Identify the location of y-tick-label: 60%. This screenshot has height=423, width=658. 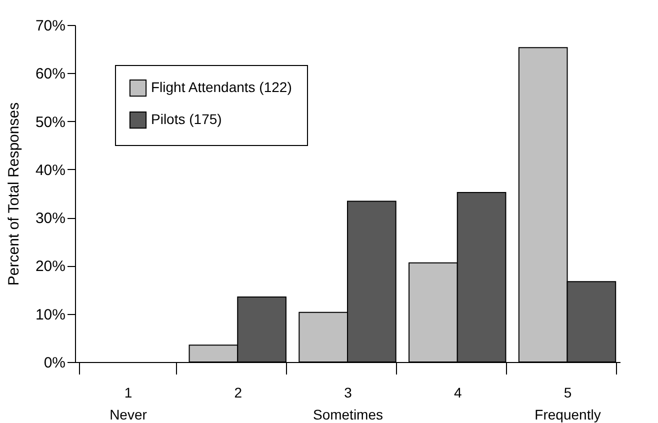
(50, 74).